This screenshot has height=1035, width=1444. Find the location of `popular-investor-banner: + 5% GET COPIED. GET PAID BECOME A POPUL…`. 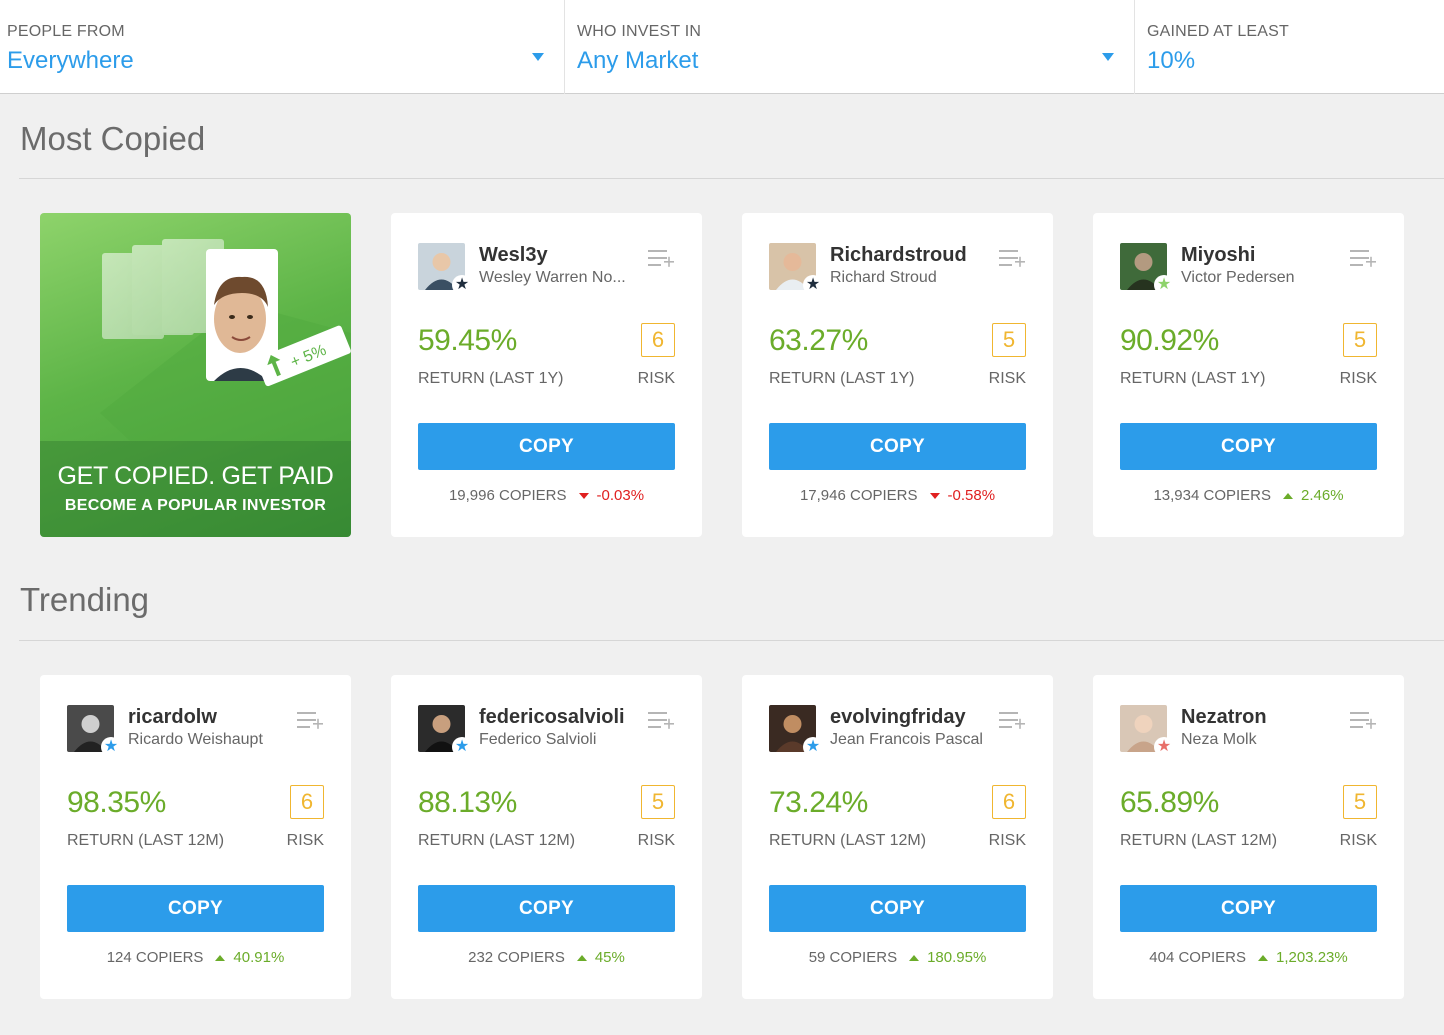

popular-investor-banner: + 5% GET COPIED. GET PAID BECOME A POPUL… is located at coordinates (195, 375).